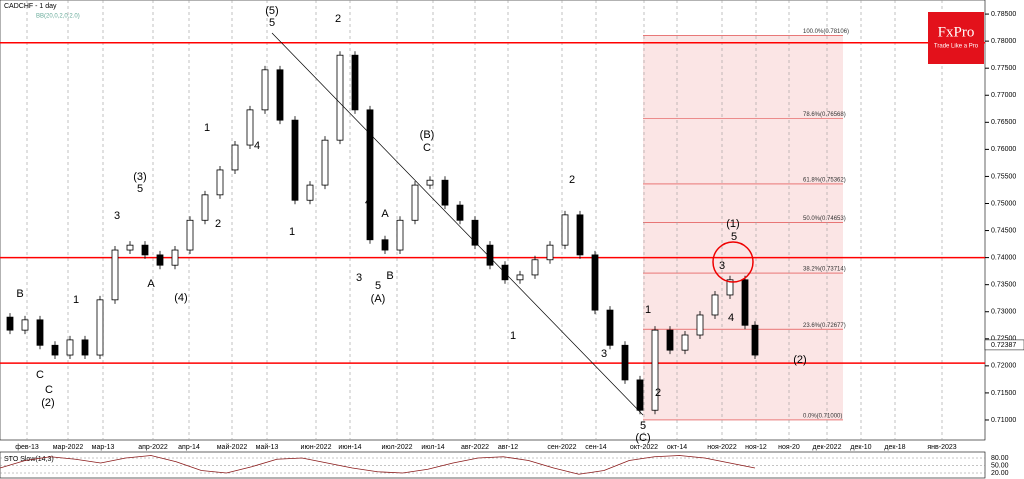  What do you see at coordinates (732, 224) in the screenshot?
I see `wave-label: (1)` at bounding box center [732, 224].